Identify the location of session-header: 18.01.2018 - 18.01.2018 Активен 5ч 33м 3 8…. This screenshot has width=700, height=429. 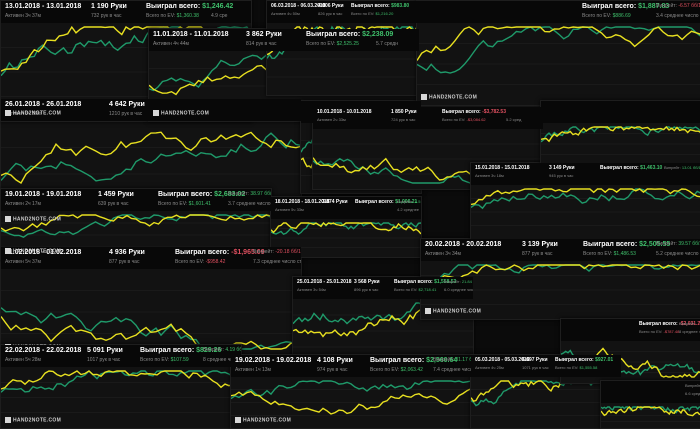
(346, 208).